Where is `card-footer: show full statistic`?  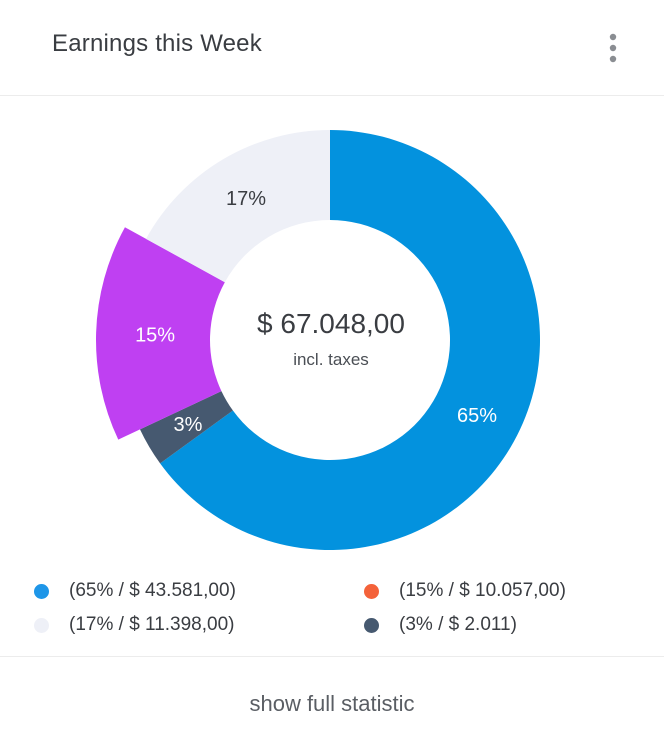 card-footer: show full statistic is located at coordinates (332, 704).